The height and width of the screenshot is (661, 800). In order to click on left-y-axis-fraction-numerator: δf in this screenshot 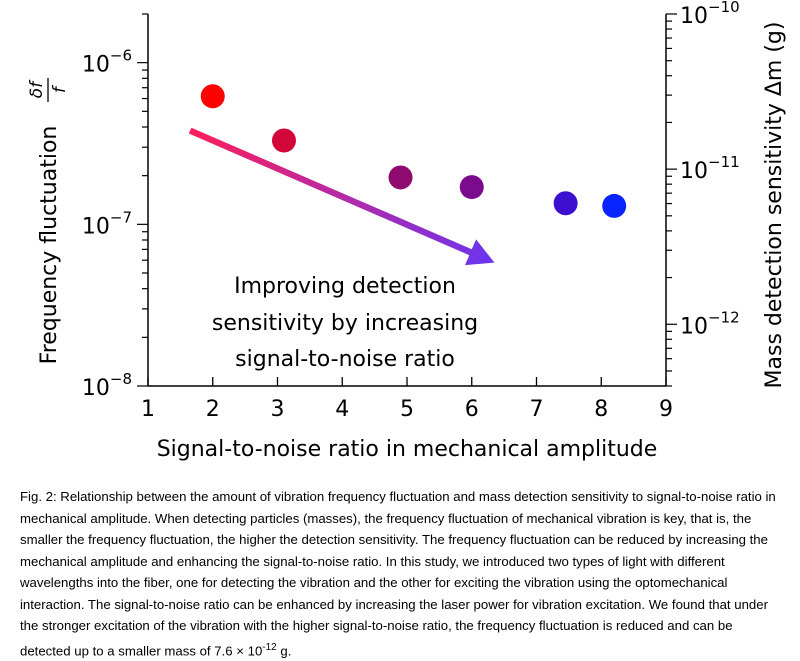, I will do `click(37, 88)`.